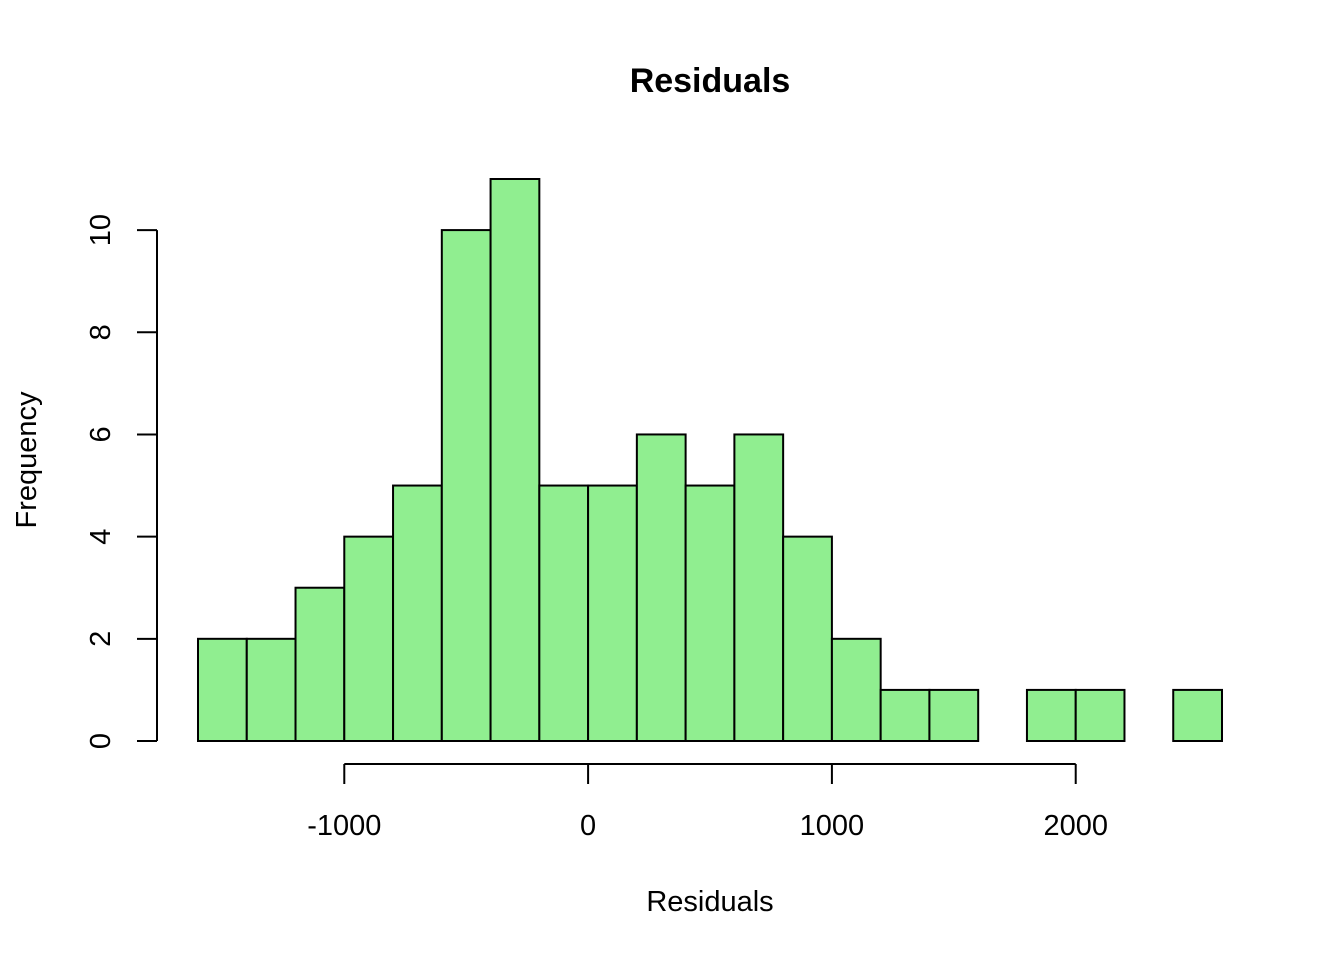 Image resolution: width=1344 pixels, height=960 pixels. What do you see at coordinates (344, 826) in the screenshot?
I see `x-tick-label: -1000` at bounding box center [344, 826].